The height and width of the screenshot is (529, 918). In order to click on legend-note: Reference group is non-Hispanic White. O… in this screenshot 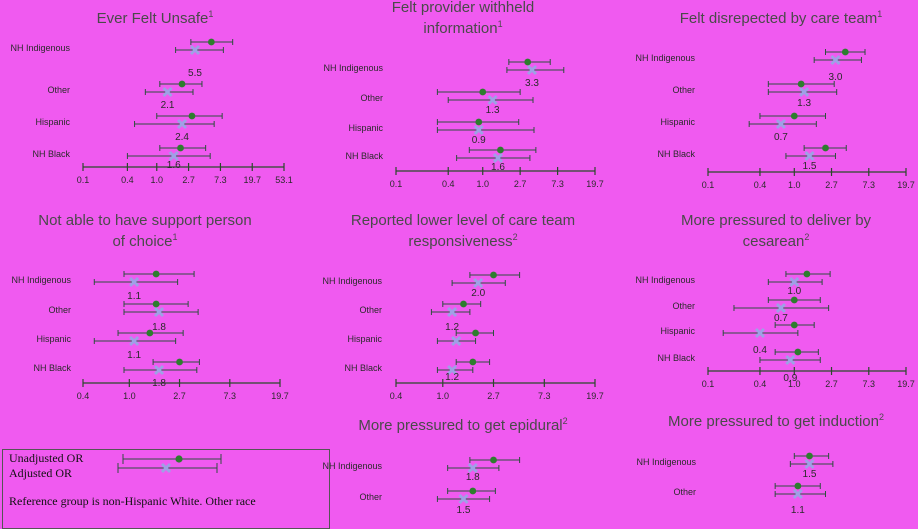, I will do `click(132, 501)`.